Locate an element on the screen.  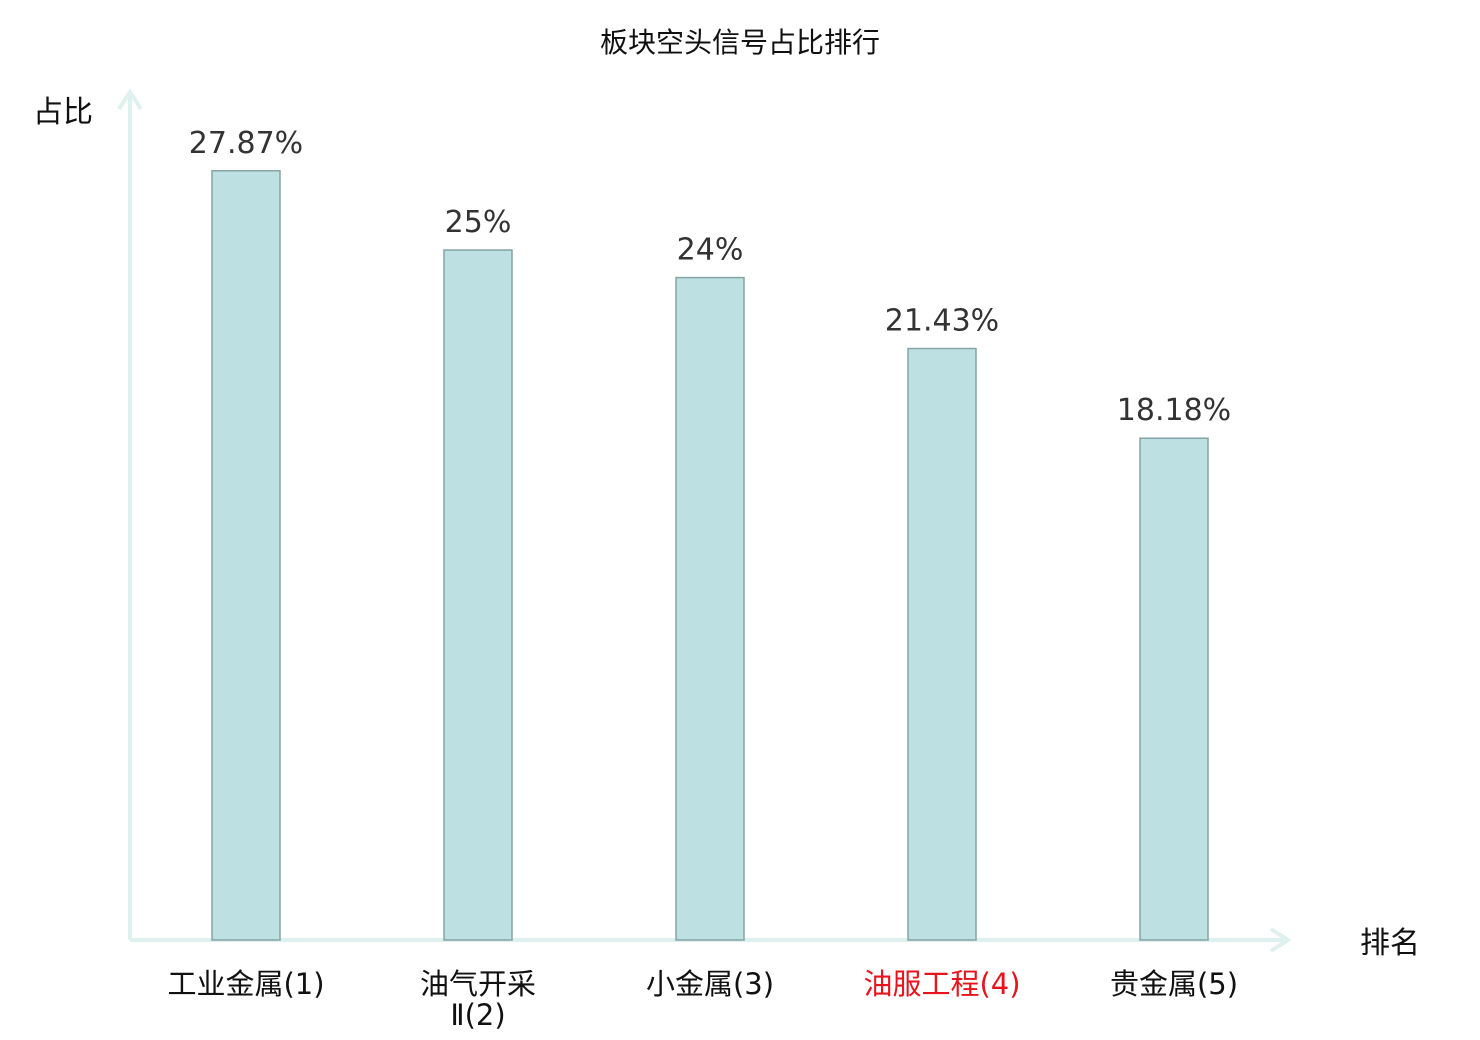
category-labels: 工业金属(1) 油气开采 Ⅱ(2) 小金属(3) 油服工程(4) 贵金属(5) is located at coordinates (702, 999).